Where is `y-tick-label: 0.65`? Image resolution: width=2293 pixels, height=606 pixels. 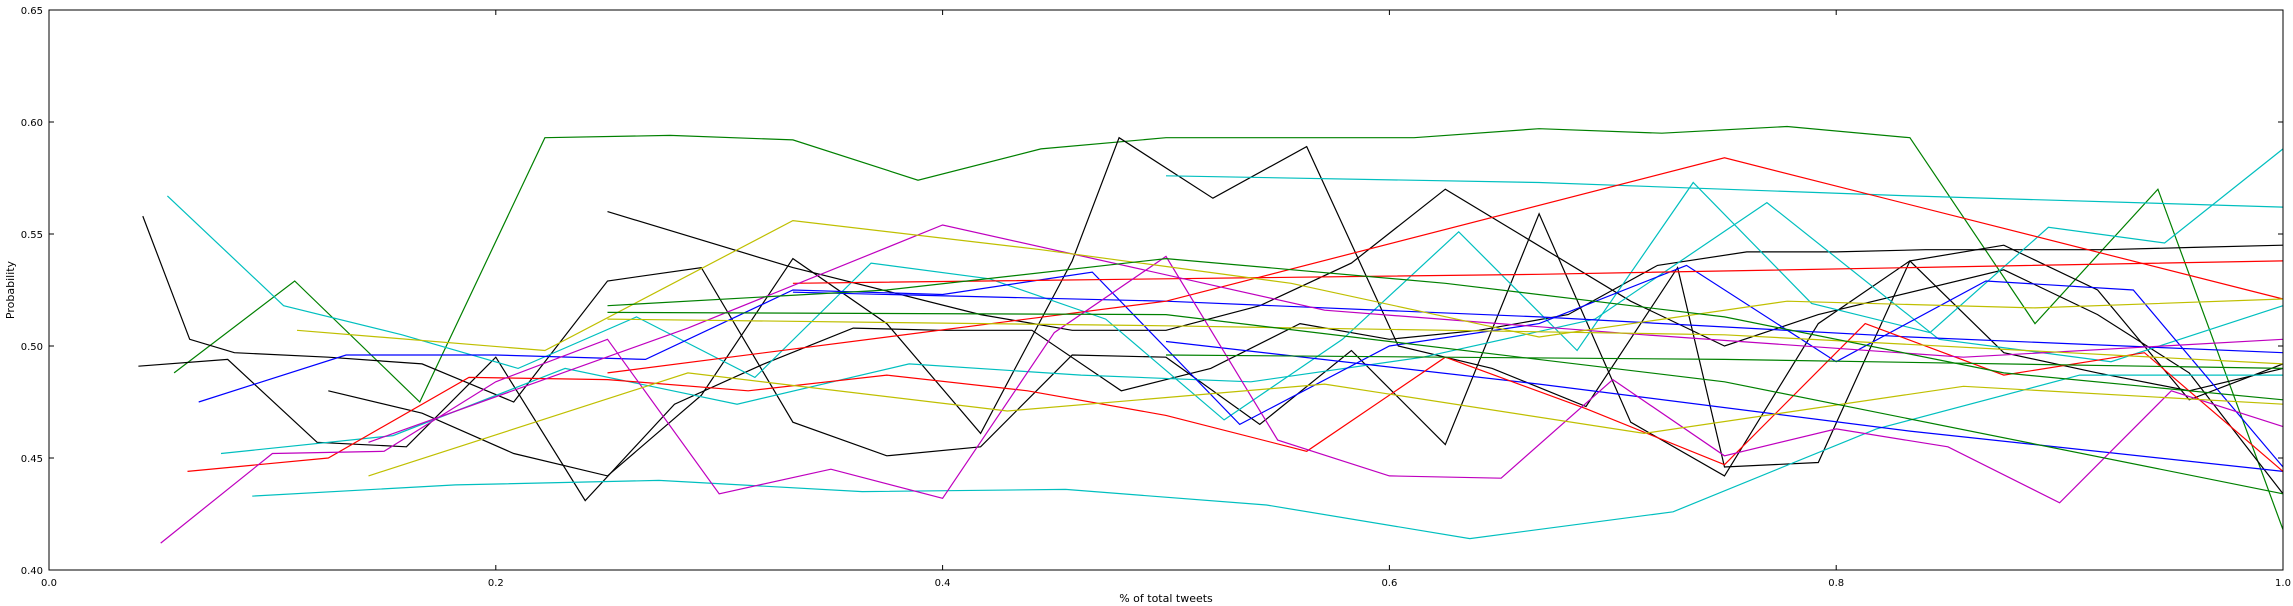
y-tick-label: 0.65 is located at coordinates (32, 11).